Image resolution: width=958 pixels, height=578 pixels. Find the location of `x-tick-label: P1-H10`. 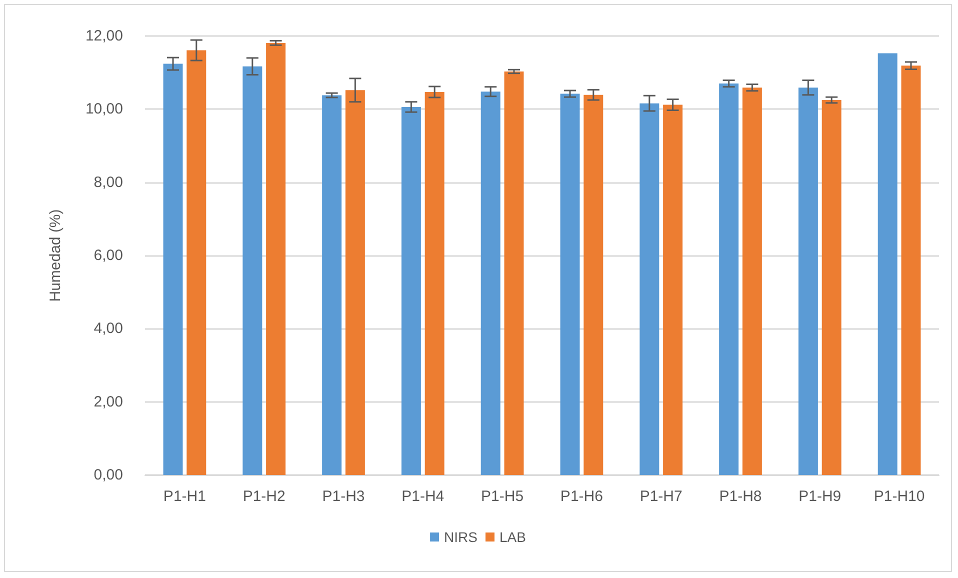

x-tick-label: P1-H10 is located at coordinates (899, 496).